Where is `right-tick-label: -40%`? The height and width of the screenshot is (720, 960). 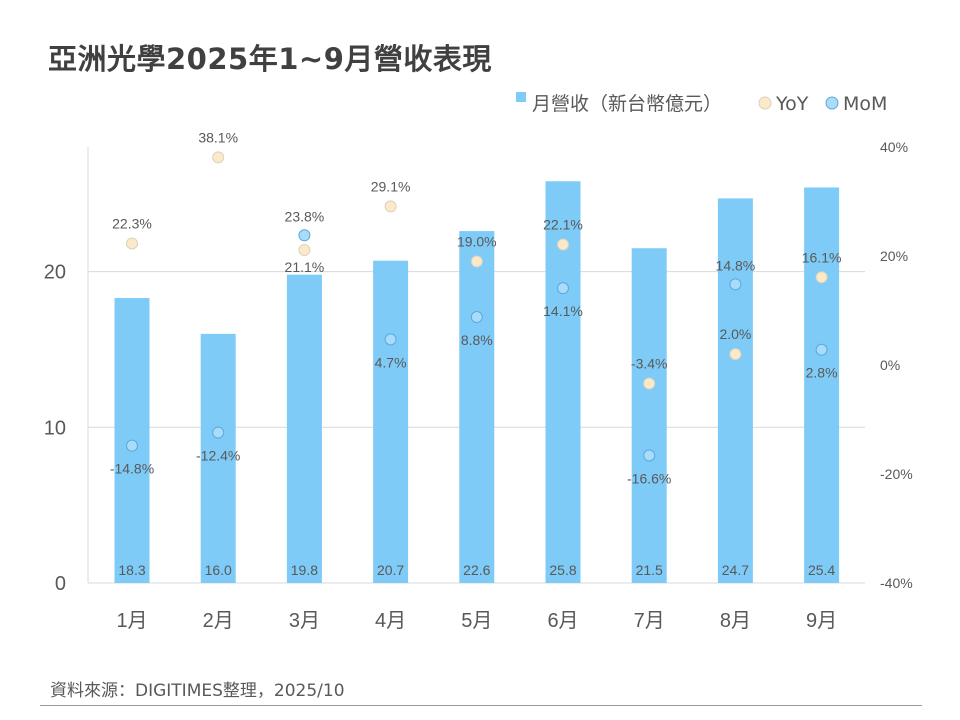
right-tick-label: -40% is located at coordinates (896, 583).